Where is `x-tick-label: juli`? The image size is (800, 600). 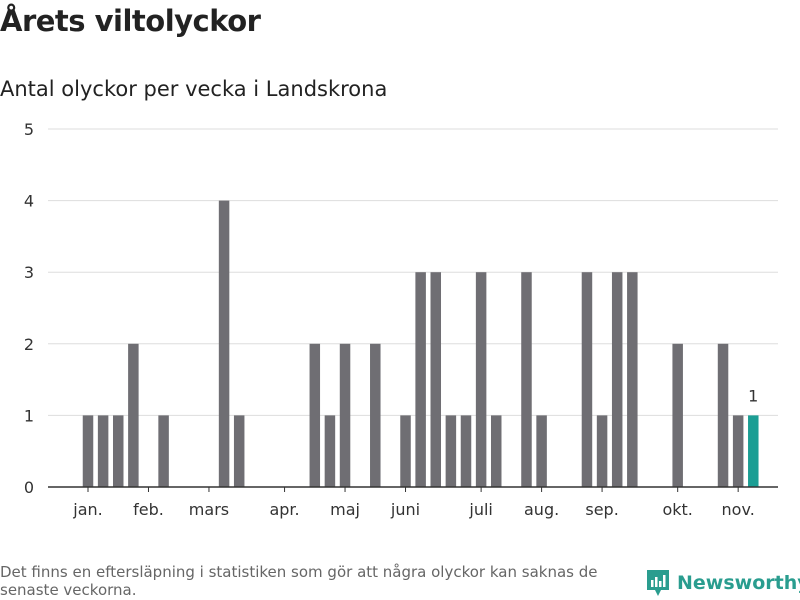
x-tick-label: juli is located at coordinates (480, 509).